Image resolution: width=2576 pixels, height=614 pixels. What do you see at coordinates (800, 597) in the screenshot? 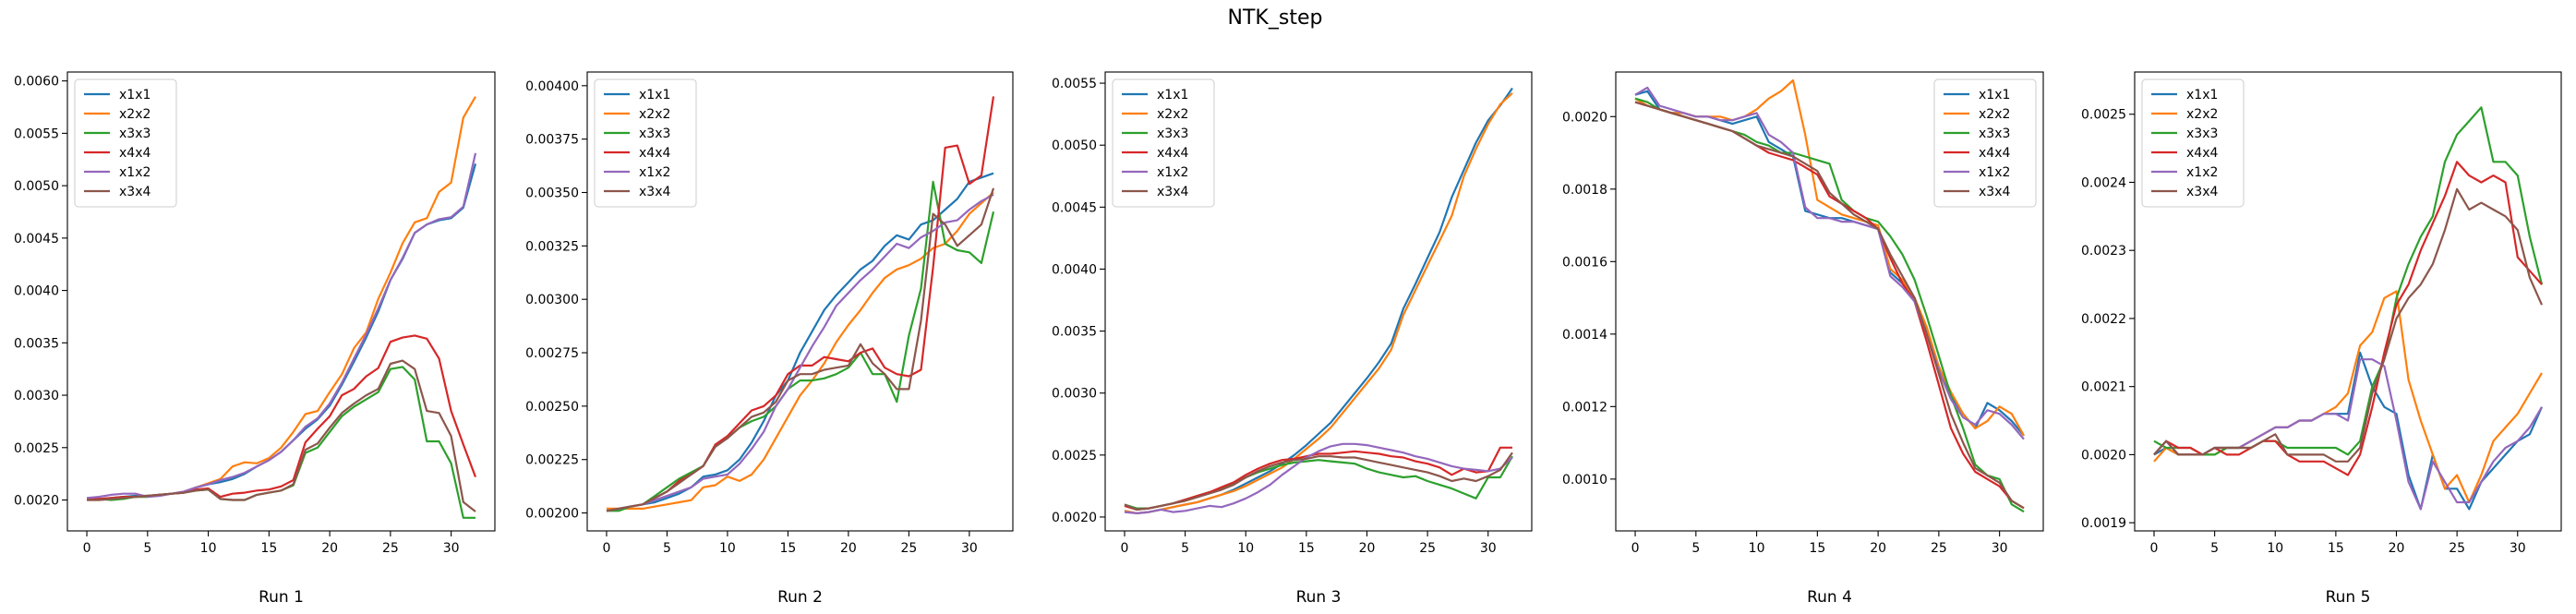
I see `x-axis-label: Run 2` at bounding box center [800, 597].